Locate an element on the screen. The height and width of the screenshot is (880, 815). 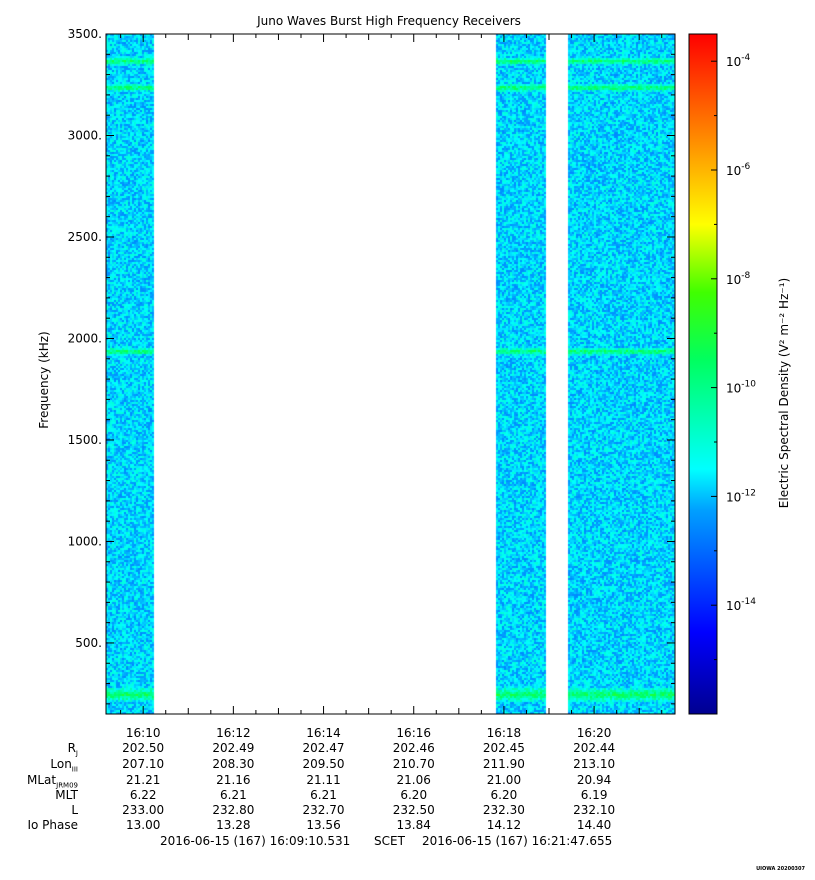
colorbar-tick-label: 10⁻⁶ is located at coordinates (738, 170).